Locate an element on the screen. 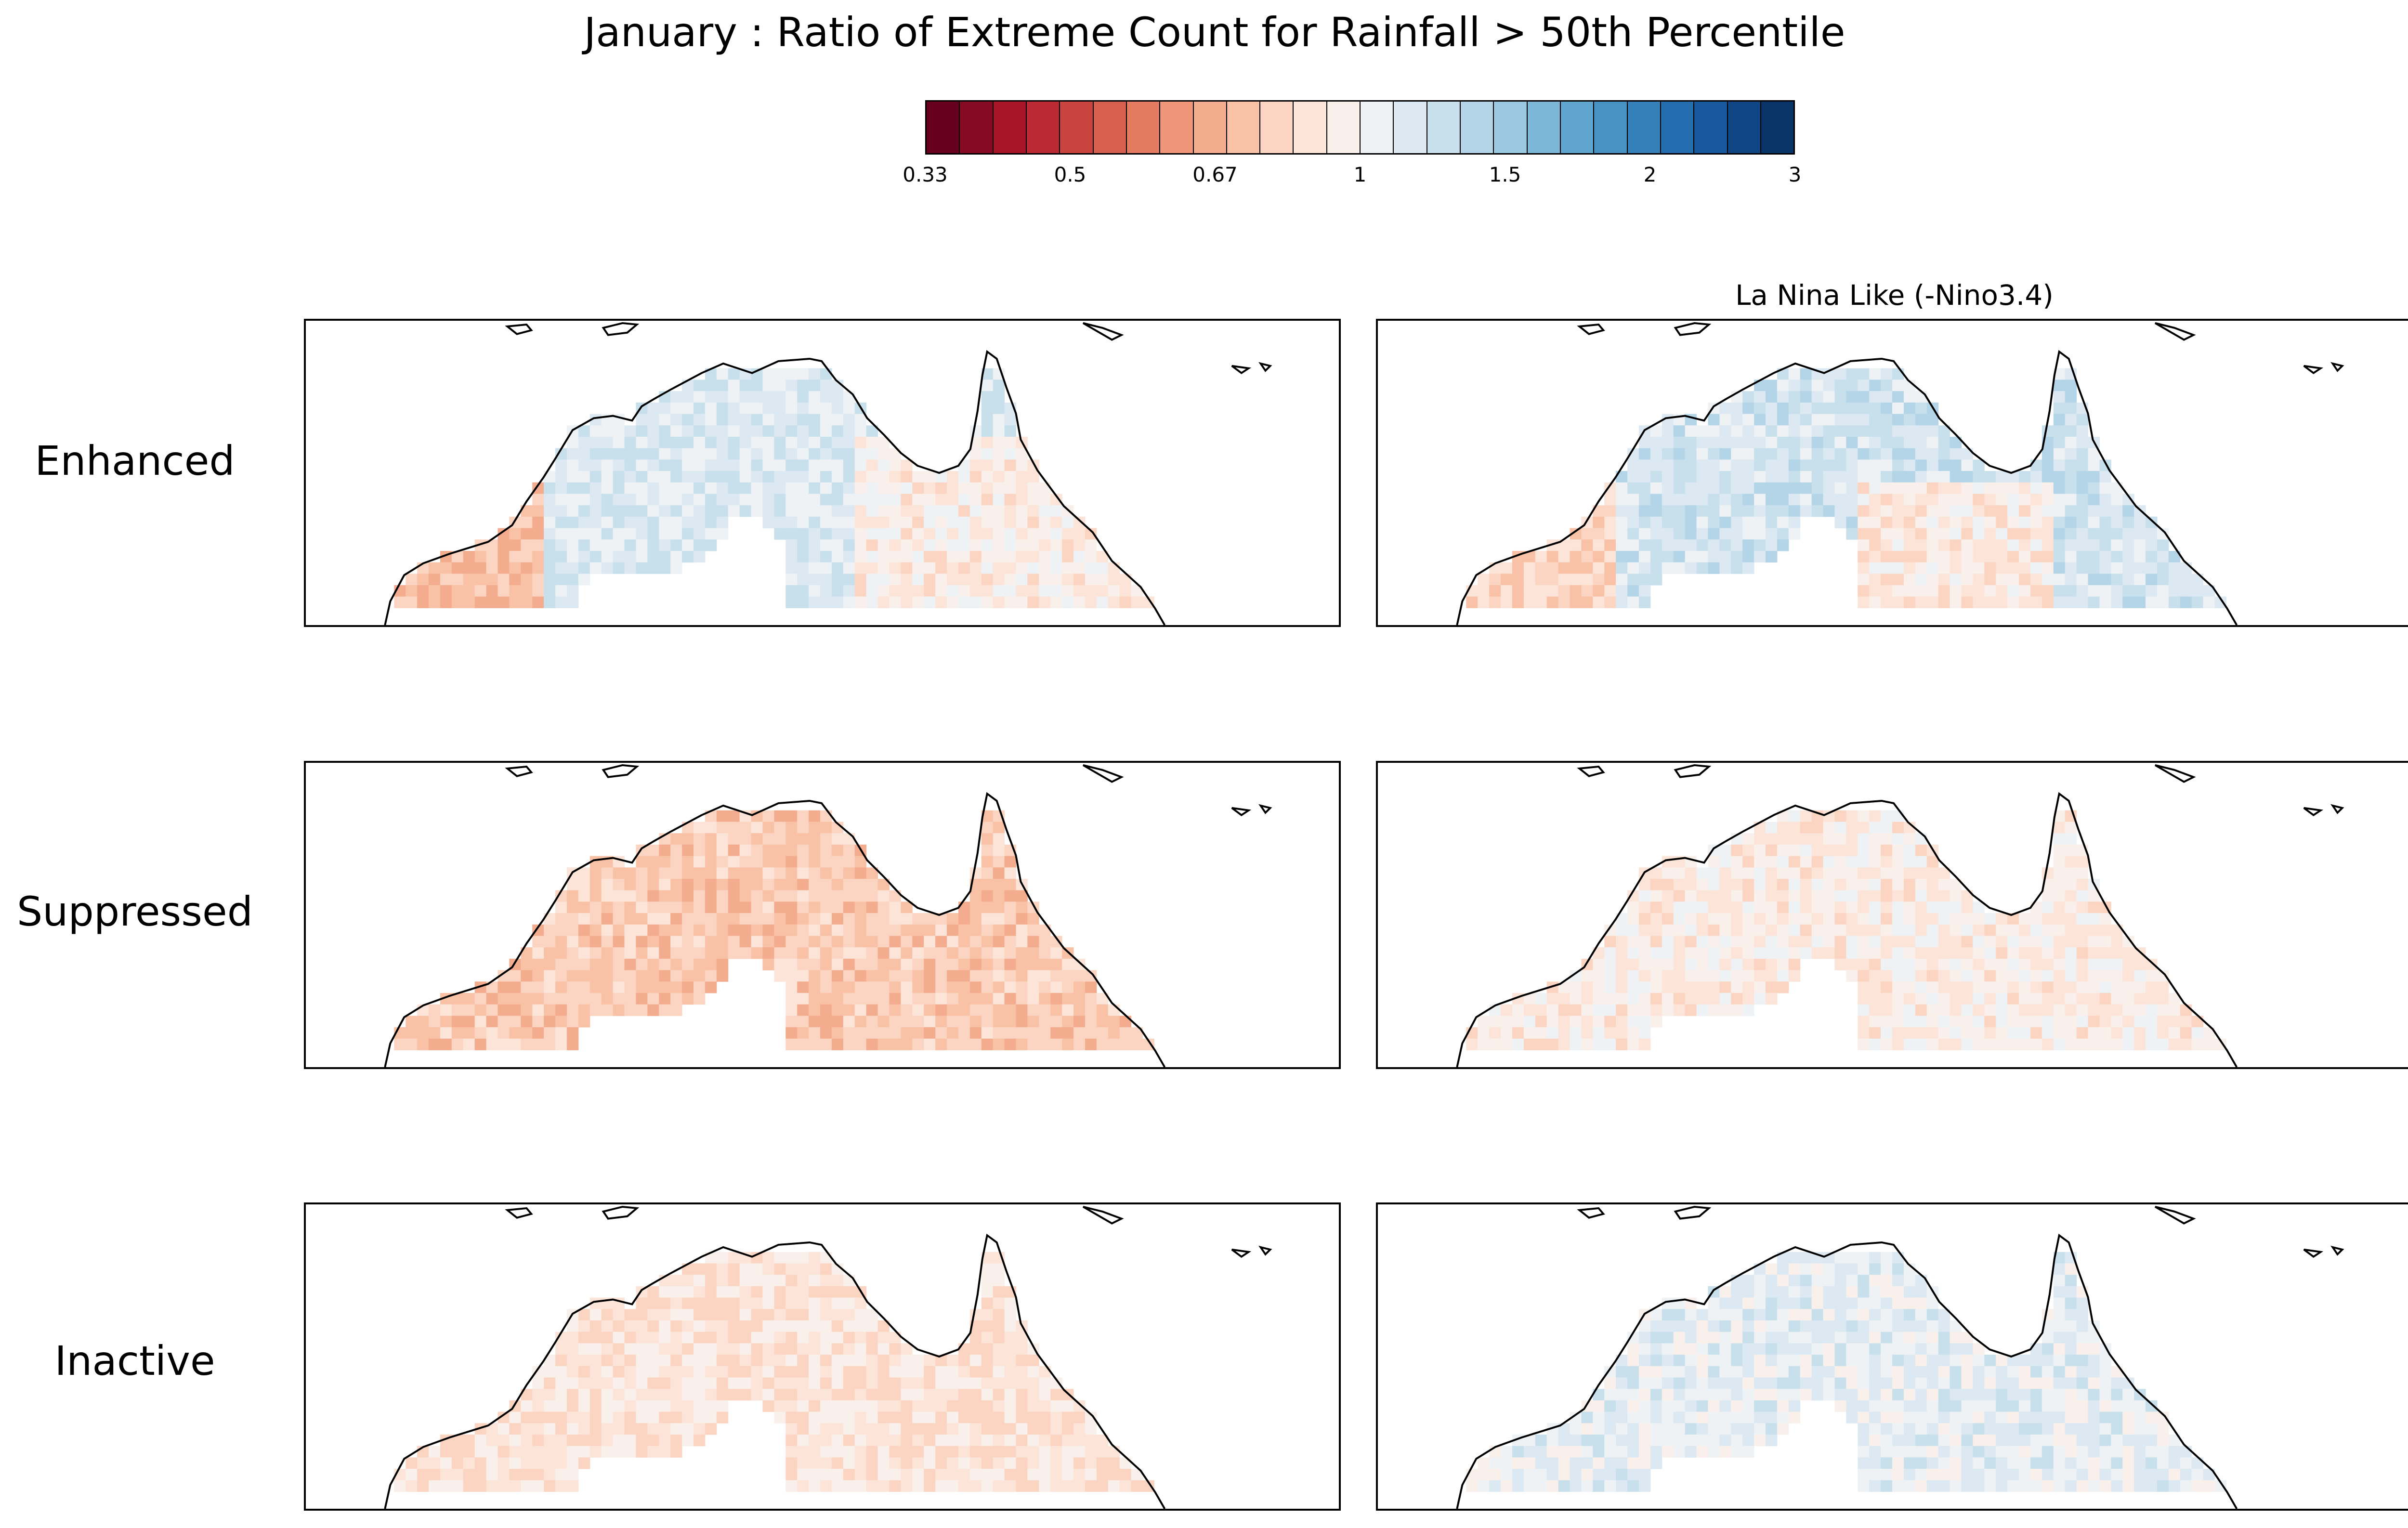  island-outline is located at coordinates (2175, 1215).